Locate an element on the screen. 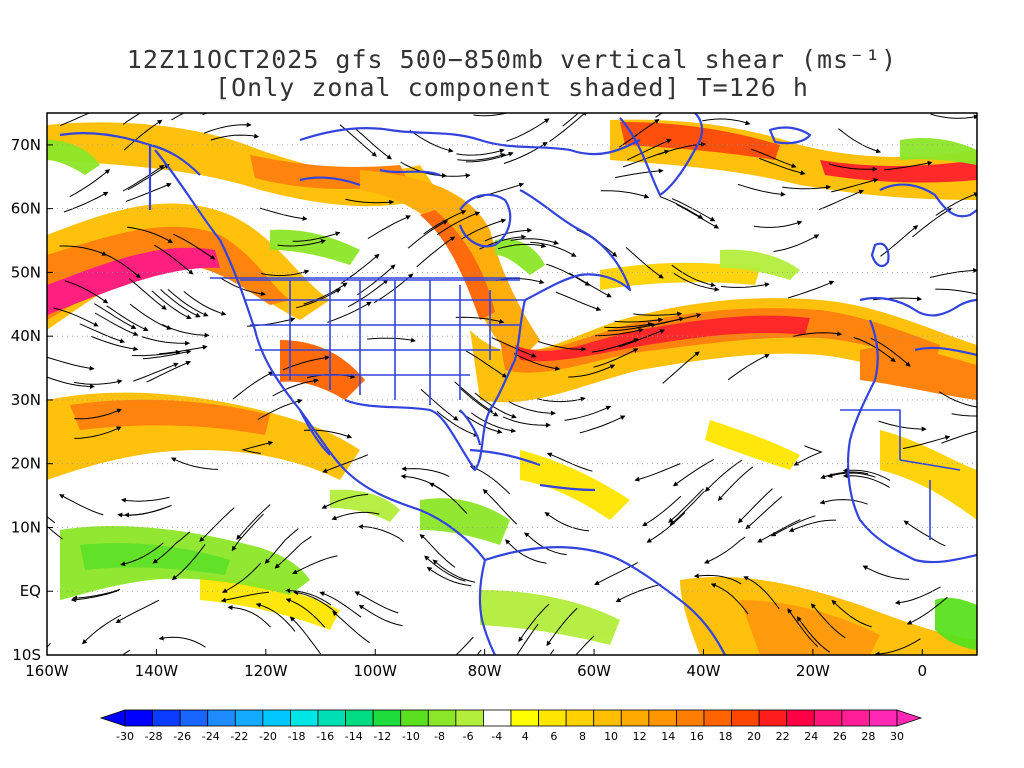 This screenshot has height=768, width=1024. colorbar-label: 18 is located at coordinates (725, 736).